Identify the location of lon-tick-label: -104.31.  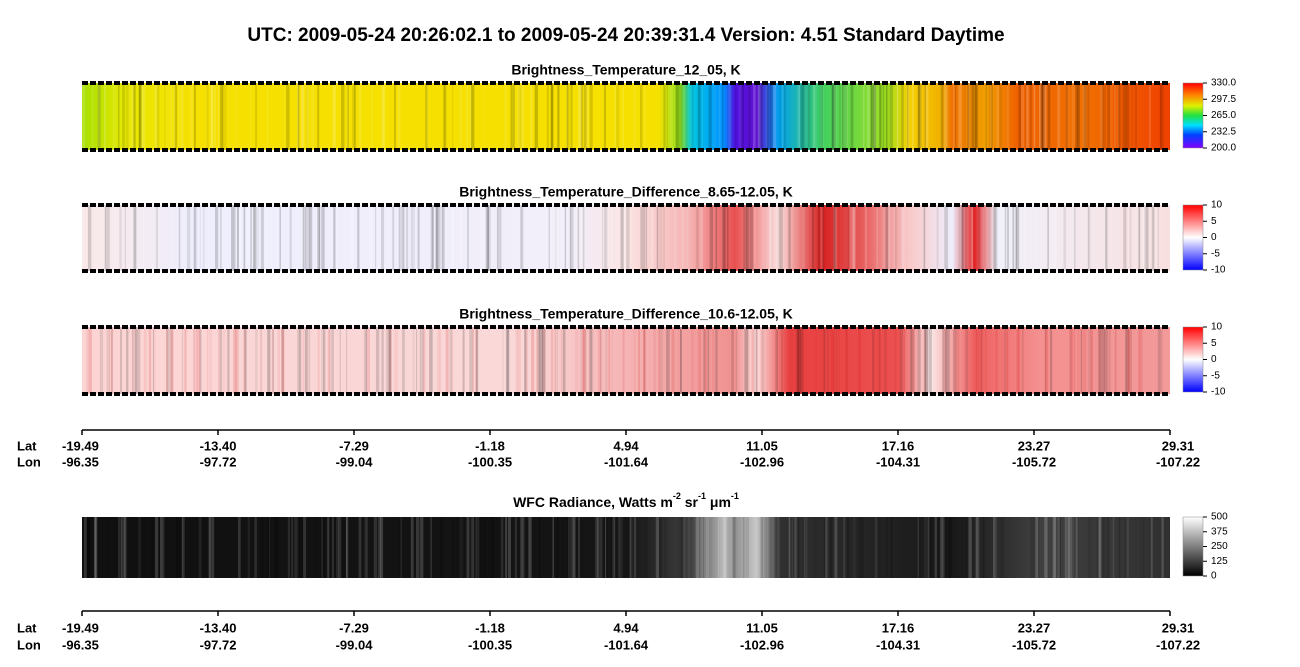
(898, 644).